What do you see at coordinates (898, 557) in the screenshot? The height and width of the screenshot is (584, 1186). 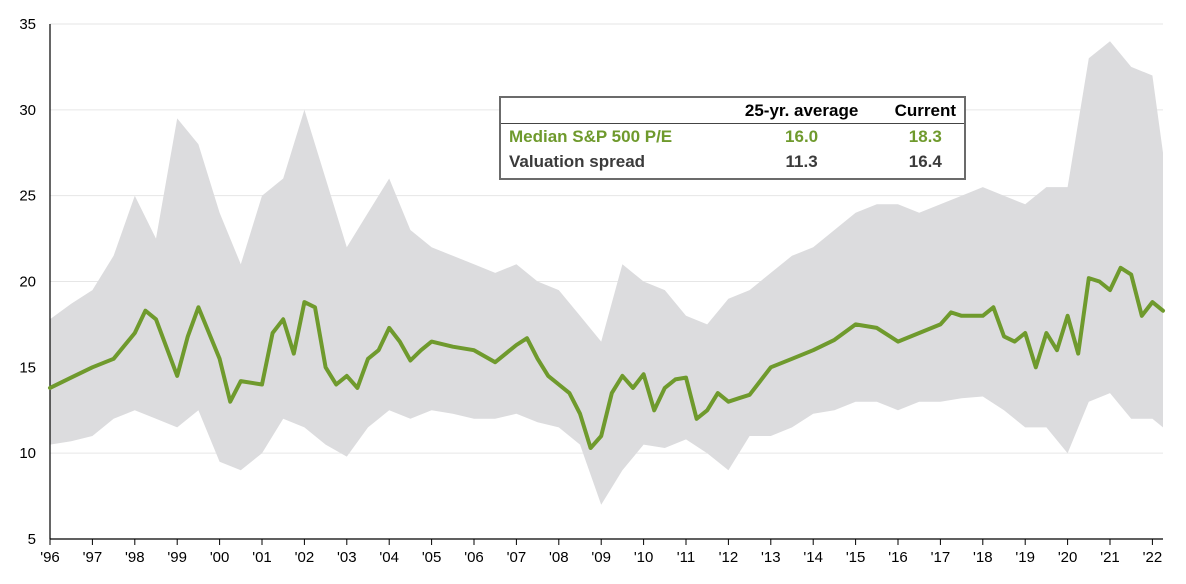 I see `x-tick-label: '16` at bounding box center [898, 557].